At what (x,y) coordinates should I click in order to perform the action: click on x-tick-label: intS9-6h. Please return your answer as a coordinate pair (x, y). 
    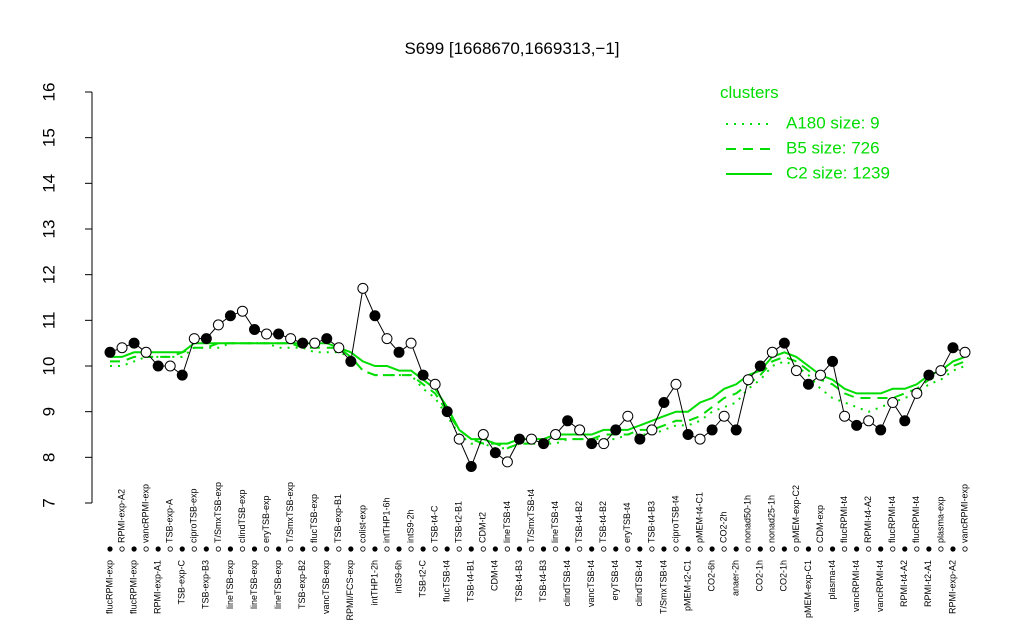
    Looking at the image, I should click on (398, 577).